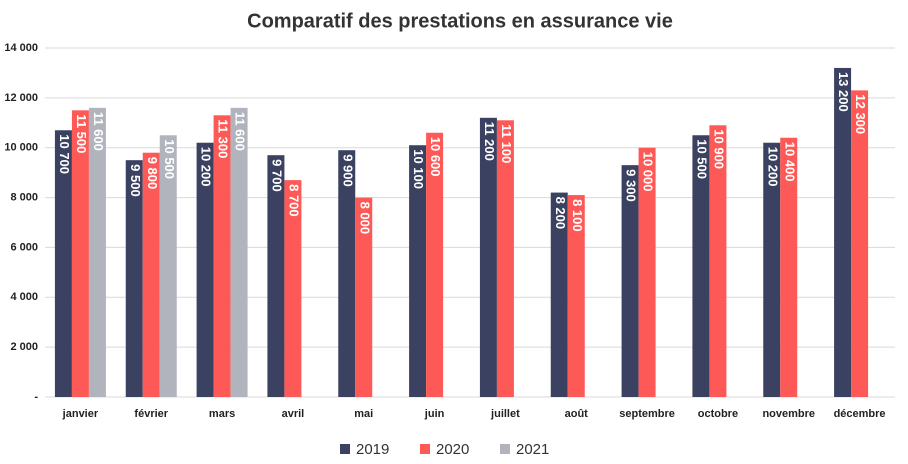 The height and width of the screenshot is (464, 908). Describe the element at coordinates (293, 200) in the screenshot. I see `value-label: 8 700` at that location.